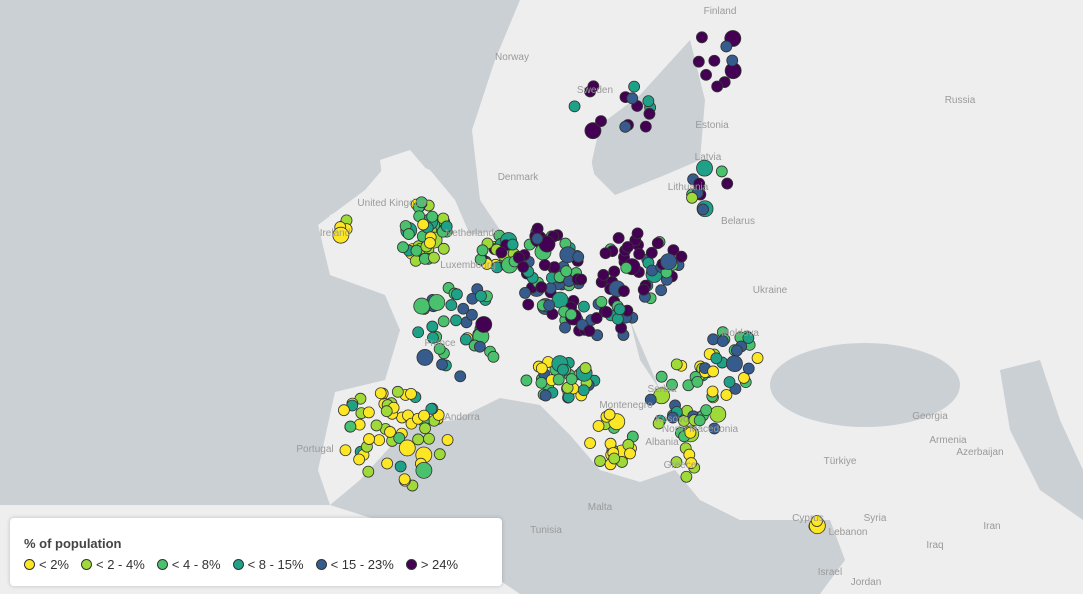 The width and height of the screenshot is (1083, 594). I want to click on country-label: Albania, so click(662, 442).